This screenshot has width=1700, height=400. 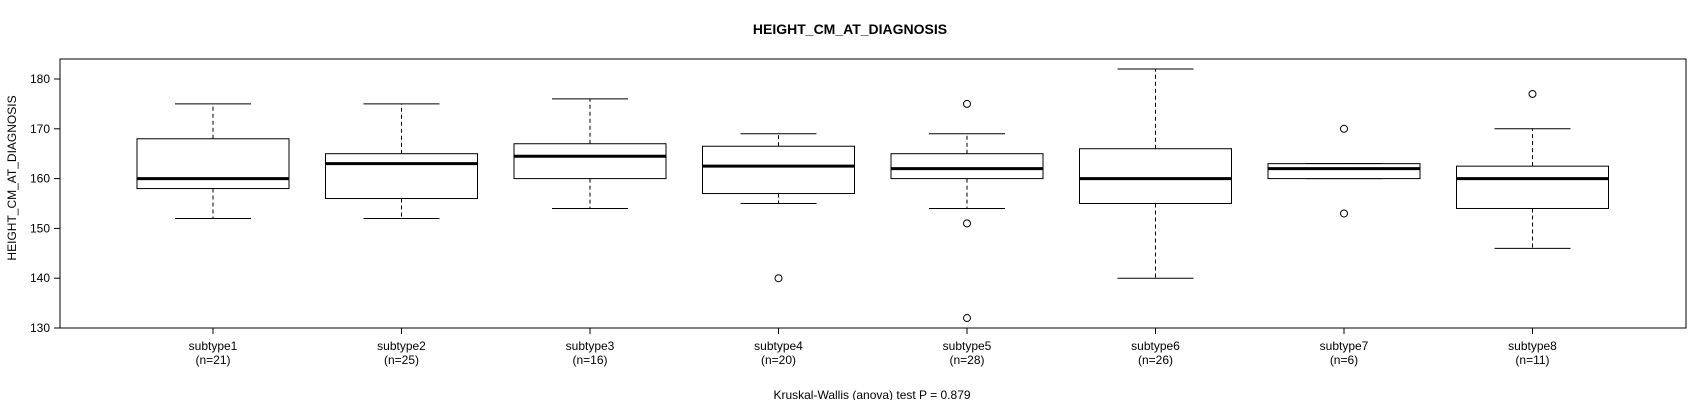 What do you see at coordinates (40, 129) in the screenshot?
I see `y-tick-label: 170` at bounding box center [40, 129].